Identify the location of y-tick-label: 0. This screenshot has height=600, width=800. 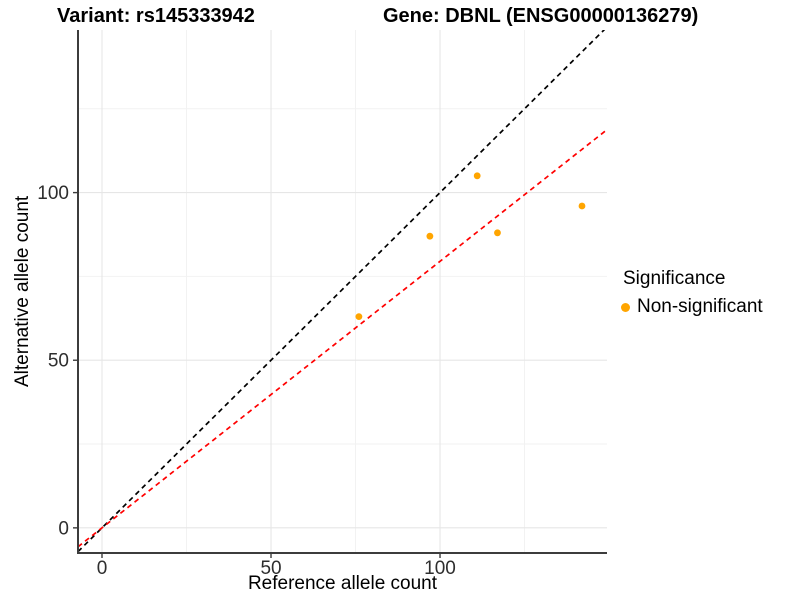
(63, 528).